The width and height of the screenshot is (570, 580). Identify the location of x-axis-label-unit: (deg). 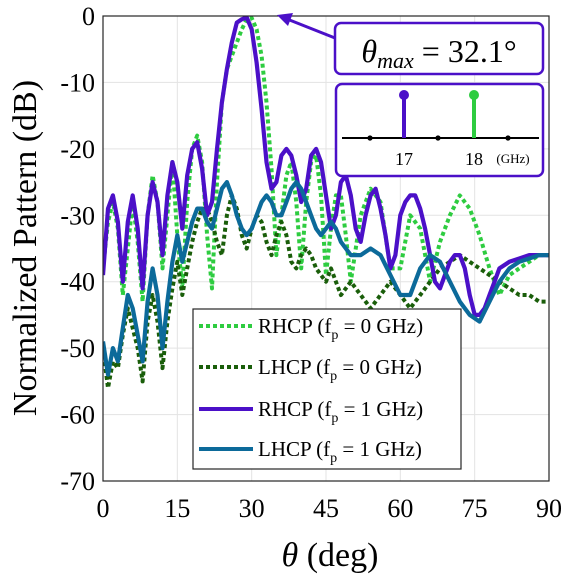
(338, 555).